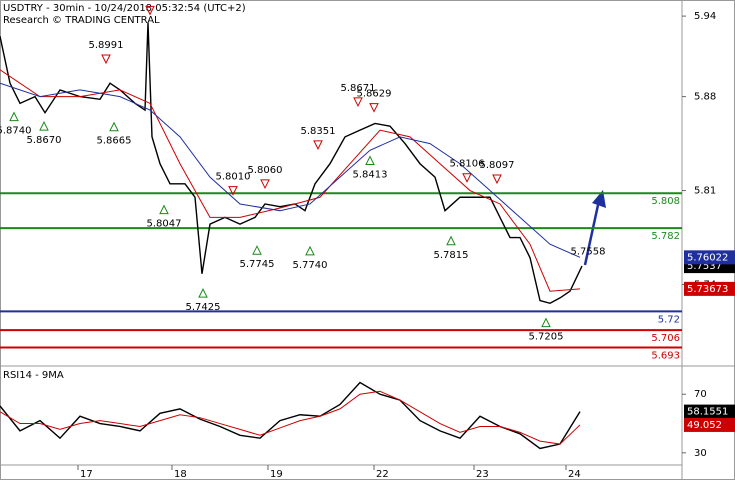  I want to click on x-tick-label: 23, so click(482, 474).